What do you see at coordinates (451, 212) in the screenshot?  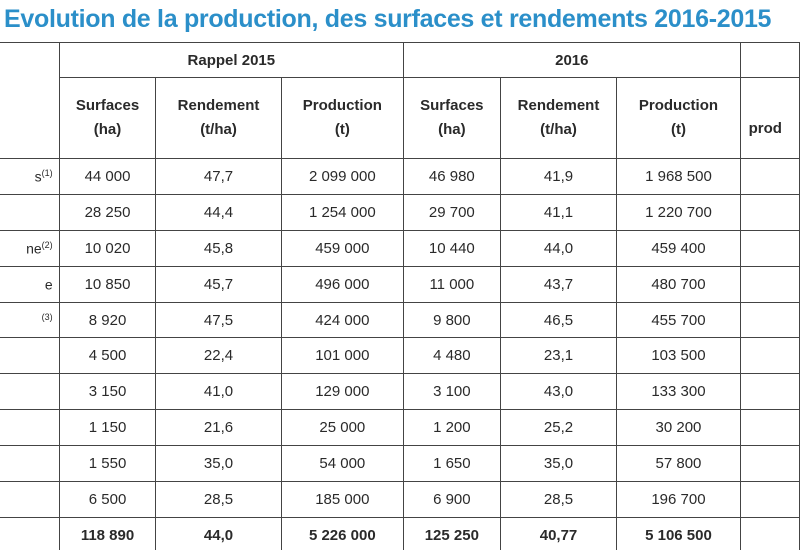 I see `table-cell: 29 700` at bounding box center [451, 212].